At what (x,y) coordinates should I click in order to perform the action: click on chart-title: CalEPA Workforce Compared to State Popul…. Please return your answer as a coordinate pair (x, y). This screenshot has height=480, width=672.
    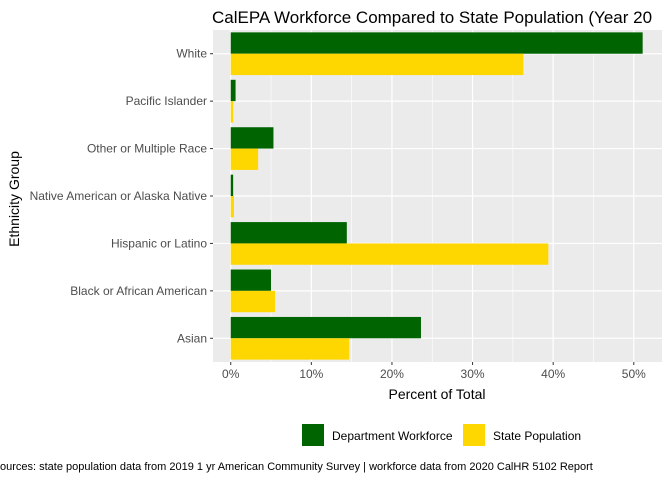
    Looking at the image, I should click on (432, 17).